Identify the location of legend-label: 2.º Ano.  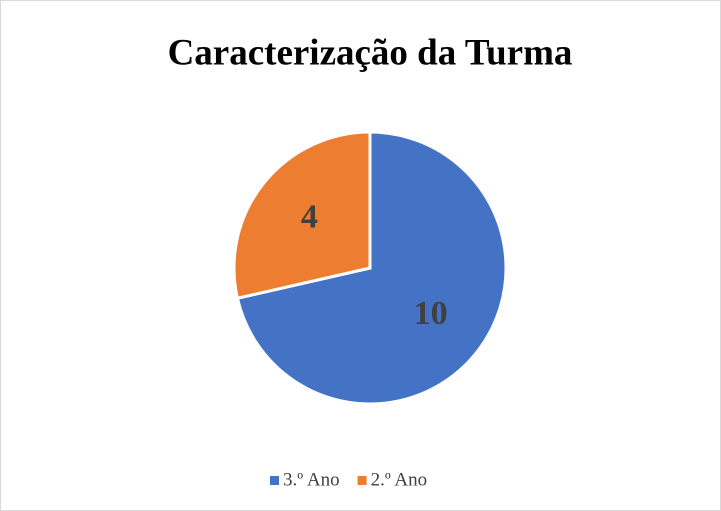
(399, 479).